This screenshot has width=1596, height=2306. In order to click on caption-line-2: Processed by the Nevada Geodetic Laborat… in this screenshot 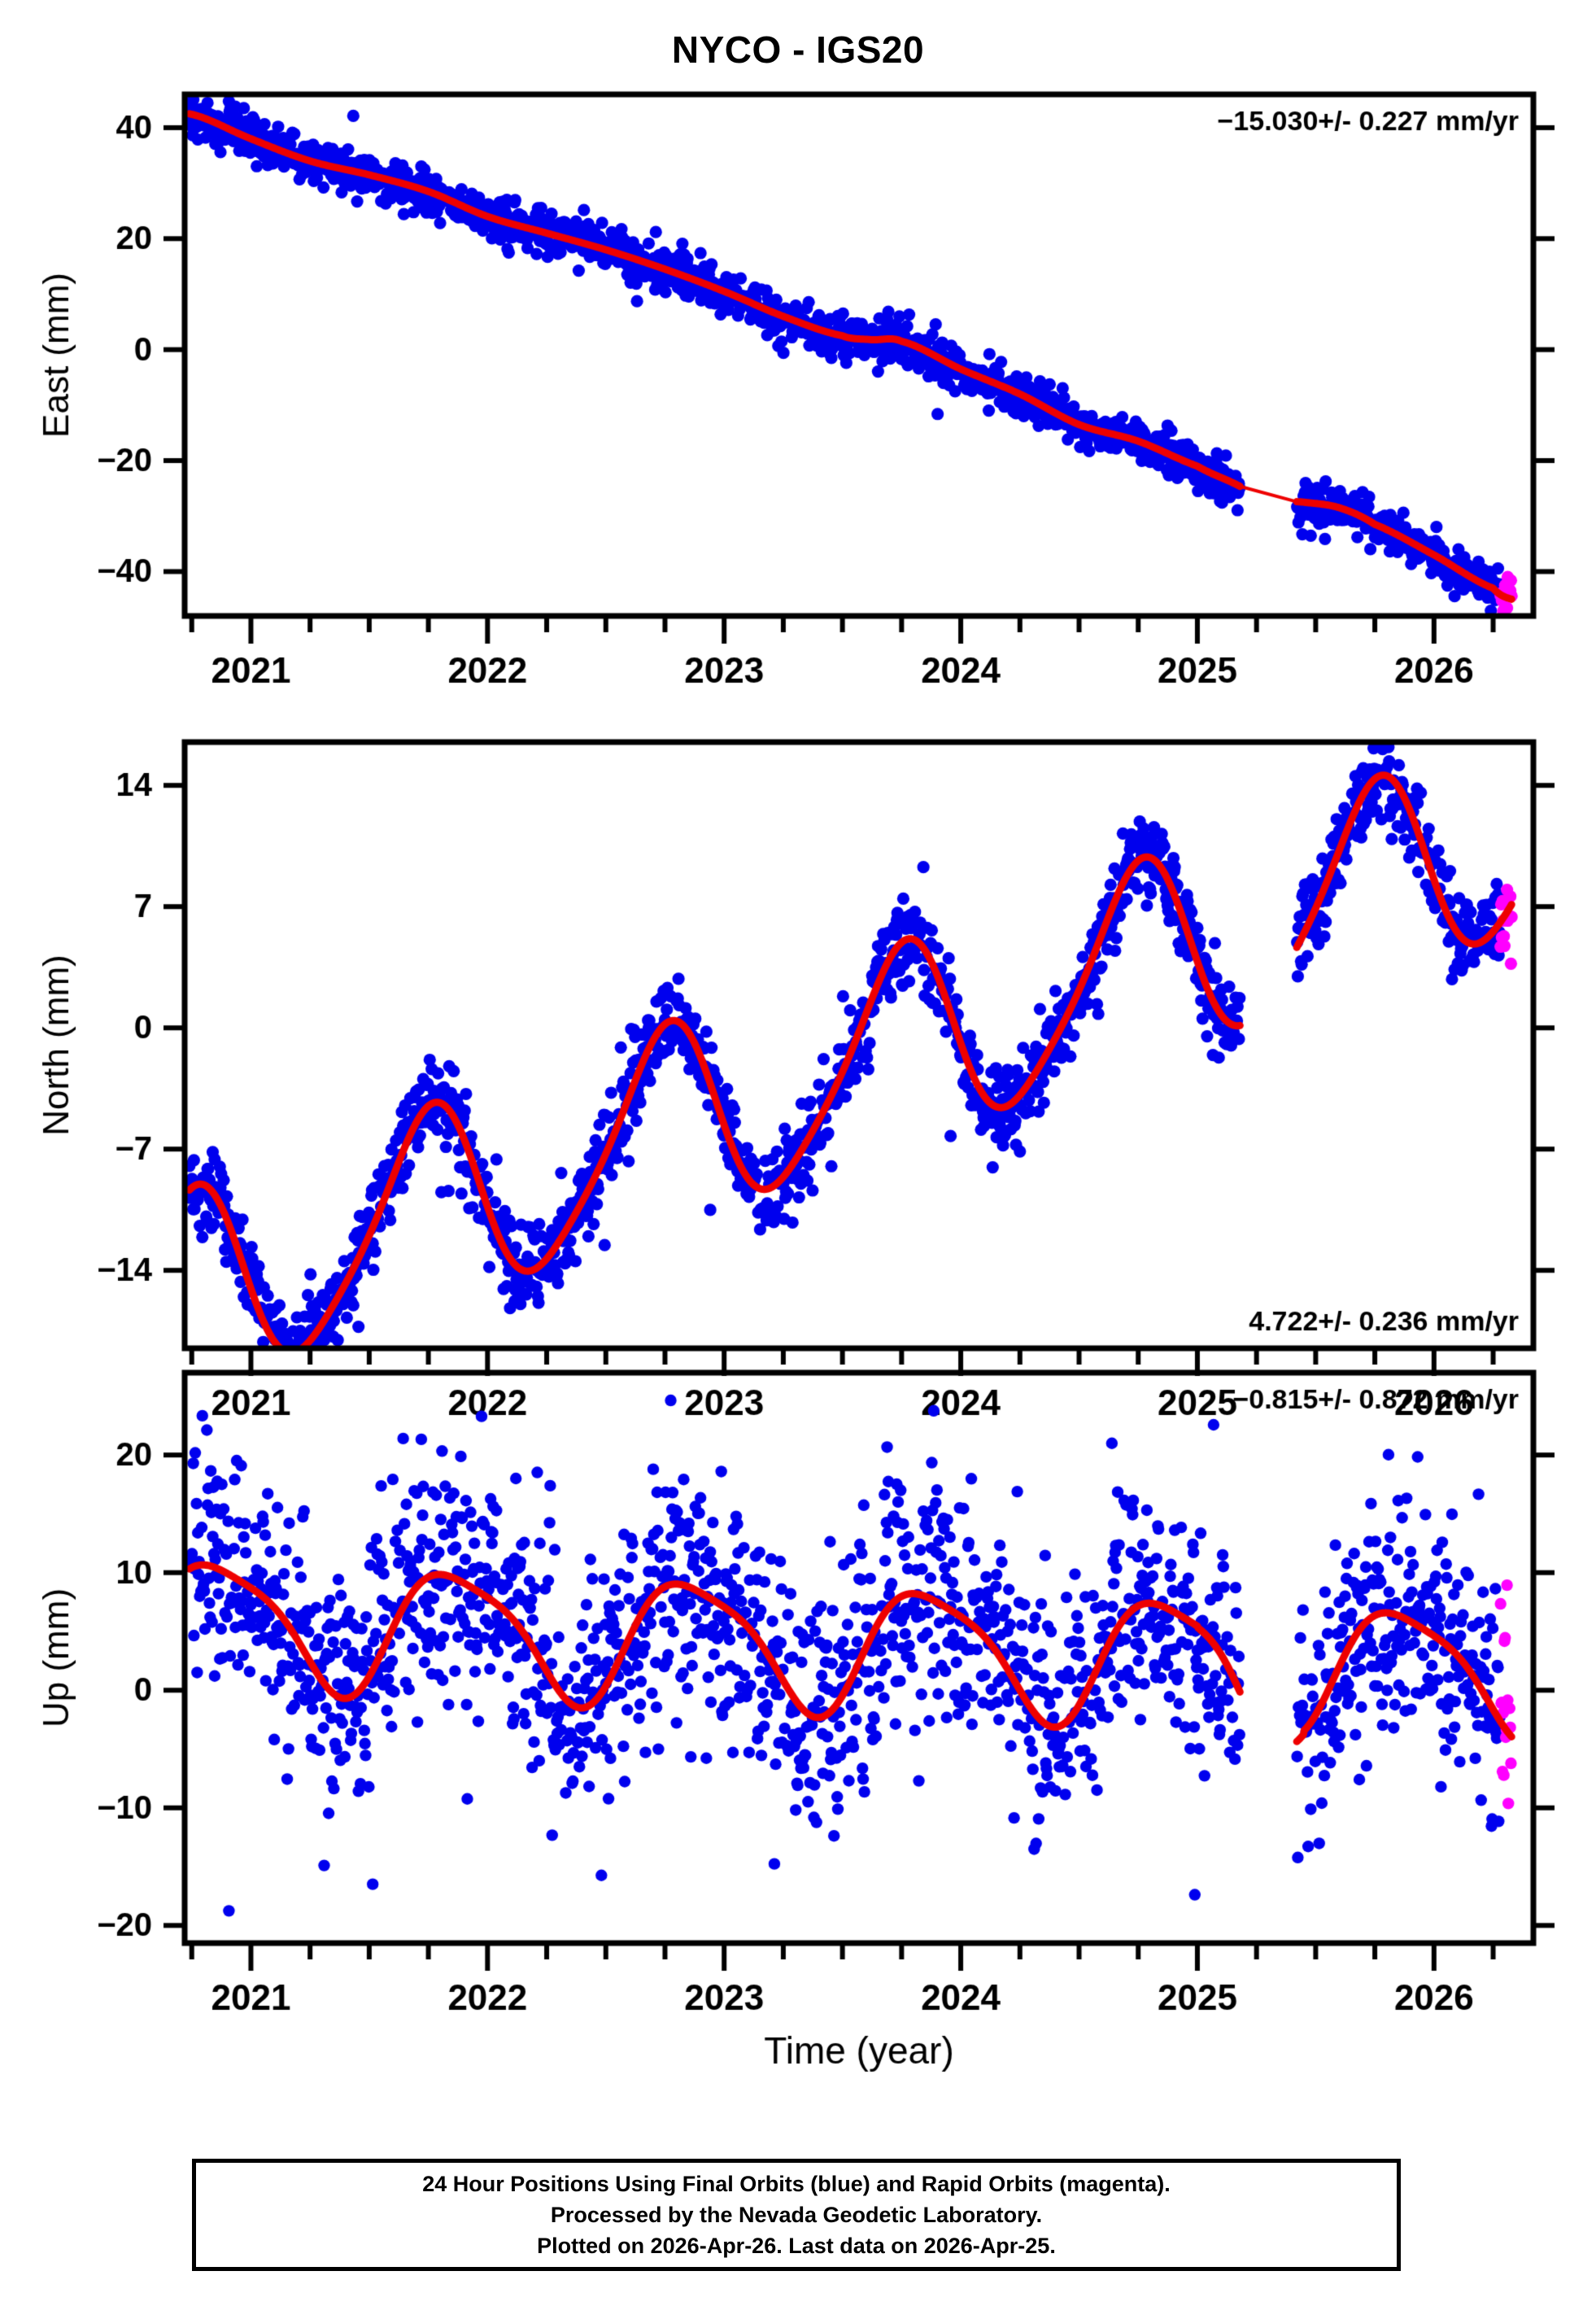, I will do `click(796, 2214)`.